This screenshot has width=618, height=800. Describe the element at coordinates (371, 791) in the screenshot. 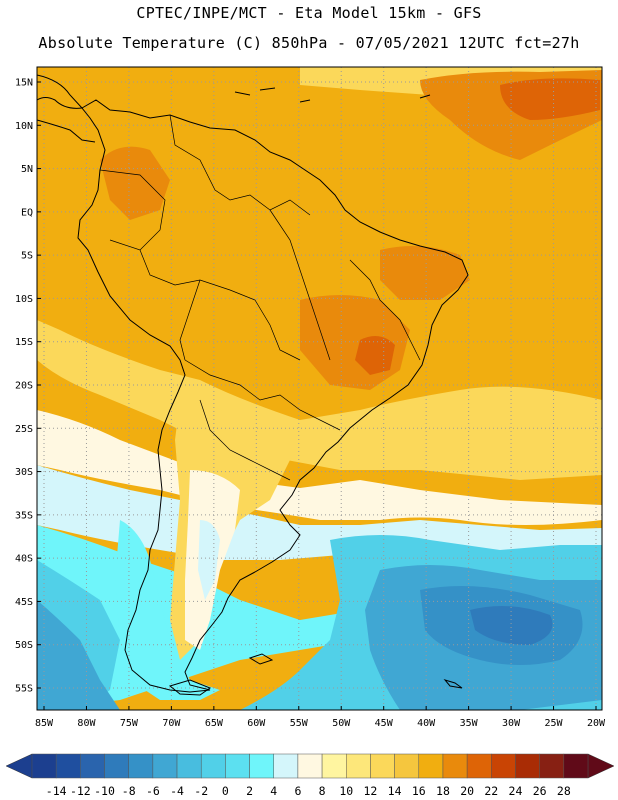

I see `colorbar-label: 12` at that location.